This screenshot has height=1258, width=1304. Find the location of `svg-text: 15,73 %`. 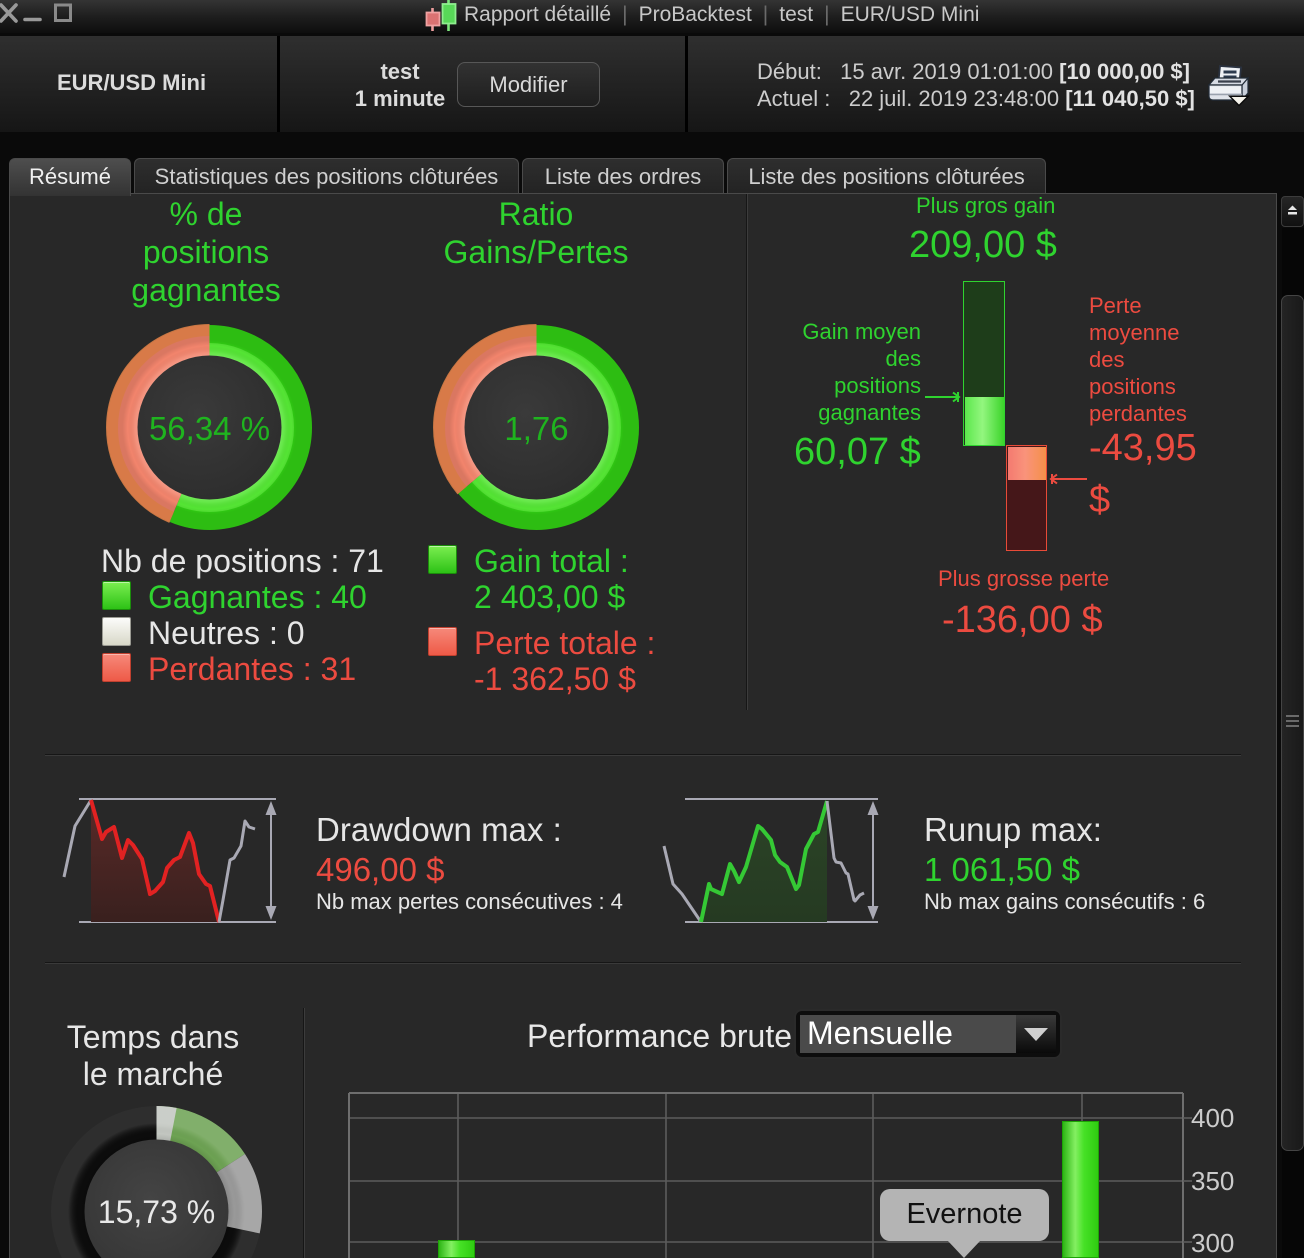

svg-text: 15,73 % is located at coordinates (156, 1212).